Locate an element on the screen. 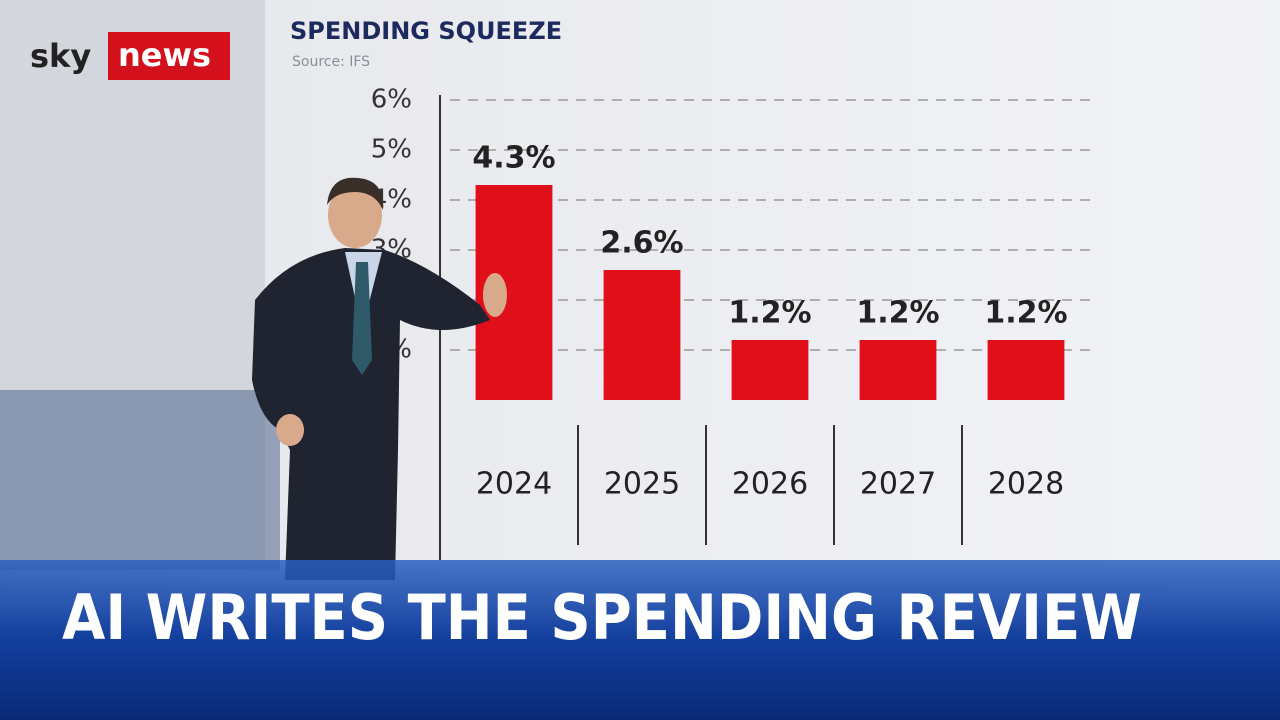 This screenshot has height=720, width=1280. x-tick-label: 2025 is located at coordinates (642, 484).